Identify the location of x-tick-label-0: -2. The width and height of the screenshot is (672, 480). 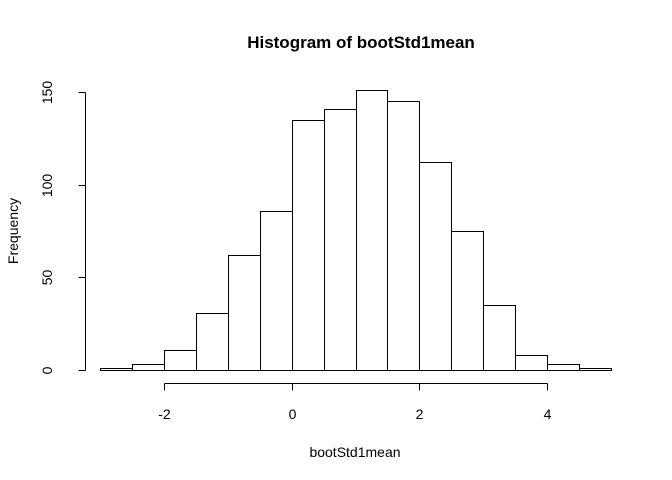
(164, 414).